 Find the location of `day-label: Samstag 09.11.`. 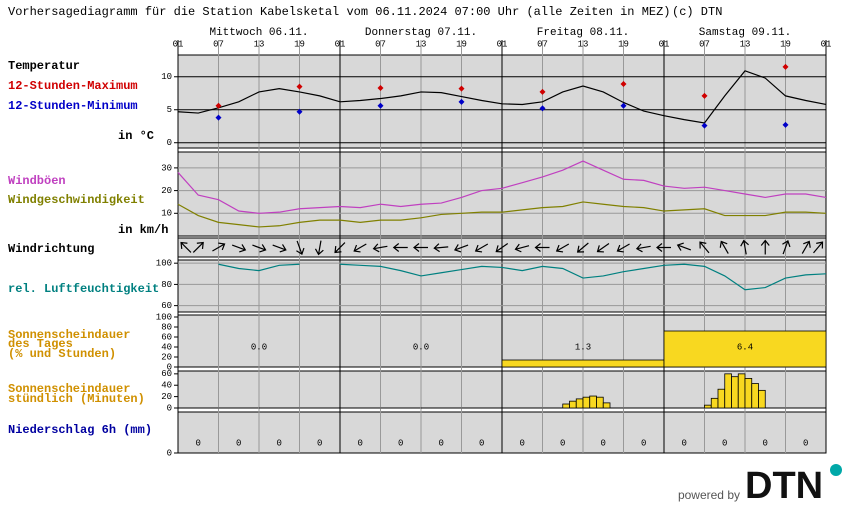

day-label: Samstag 09.11. is located at coordinates (745, 33).